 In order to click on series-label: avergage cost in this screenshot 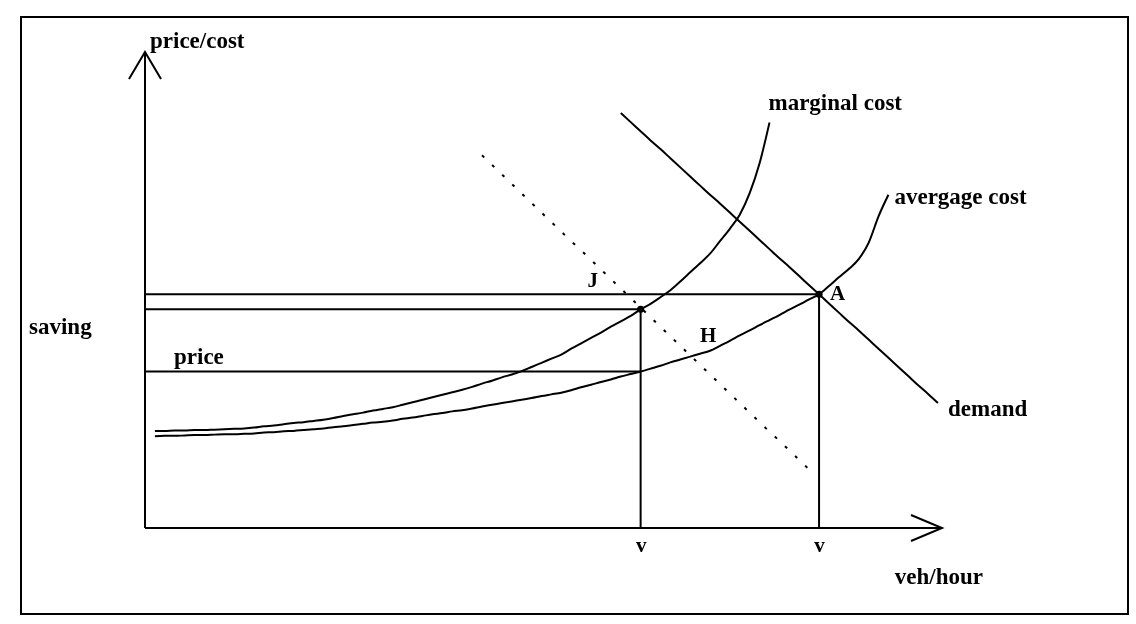, I will do `click(960, 196)`.